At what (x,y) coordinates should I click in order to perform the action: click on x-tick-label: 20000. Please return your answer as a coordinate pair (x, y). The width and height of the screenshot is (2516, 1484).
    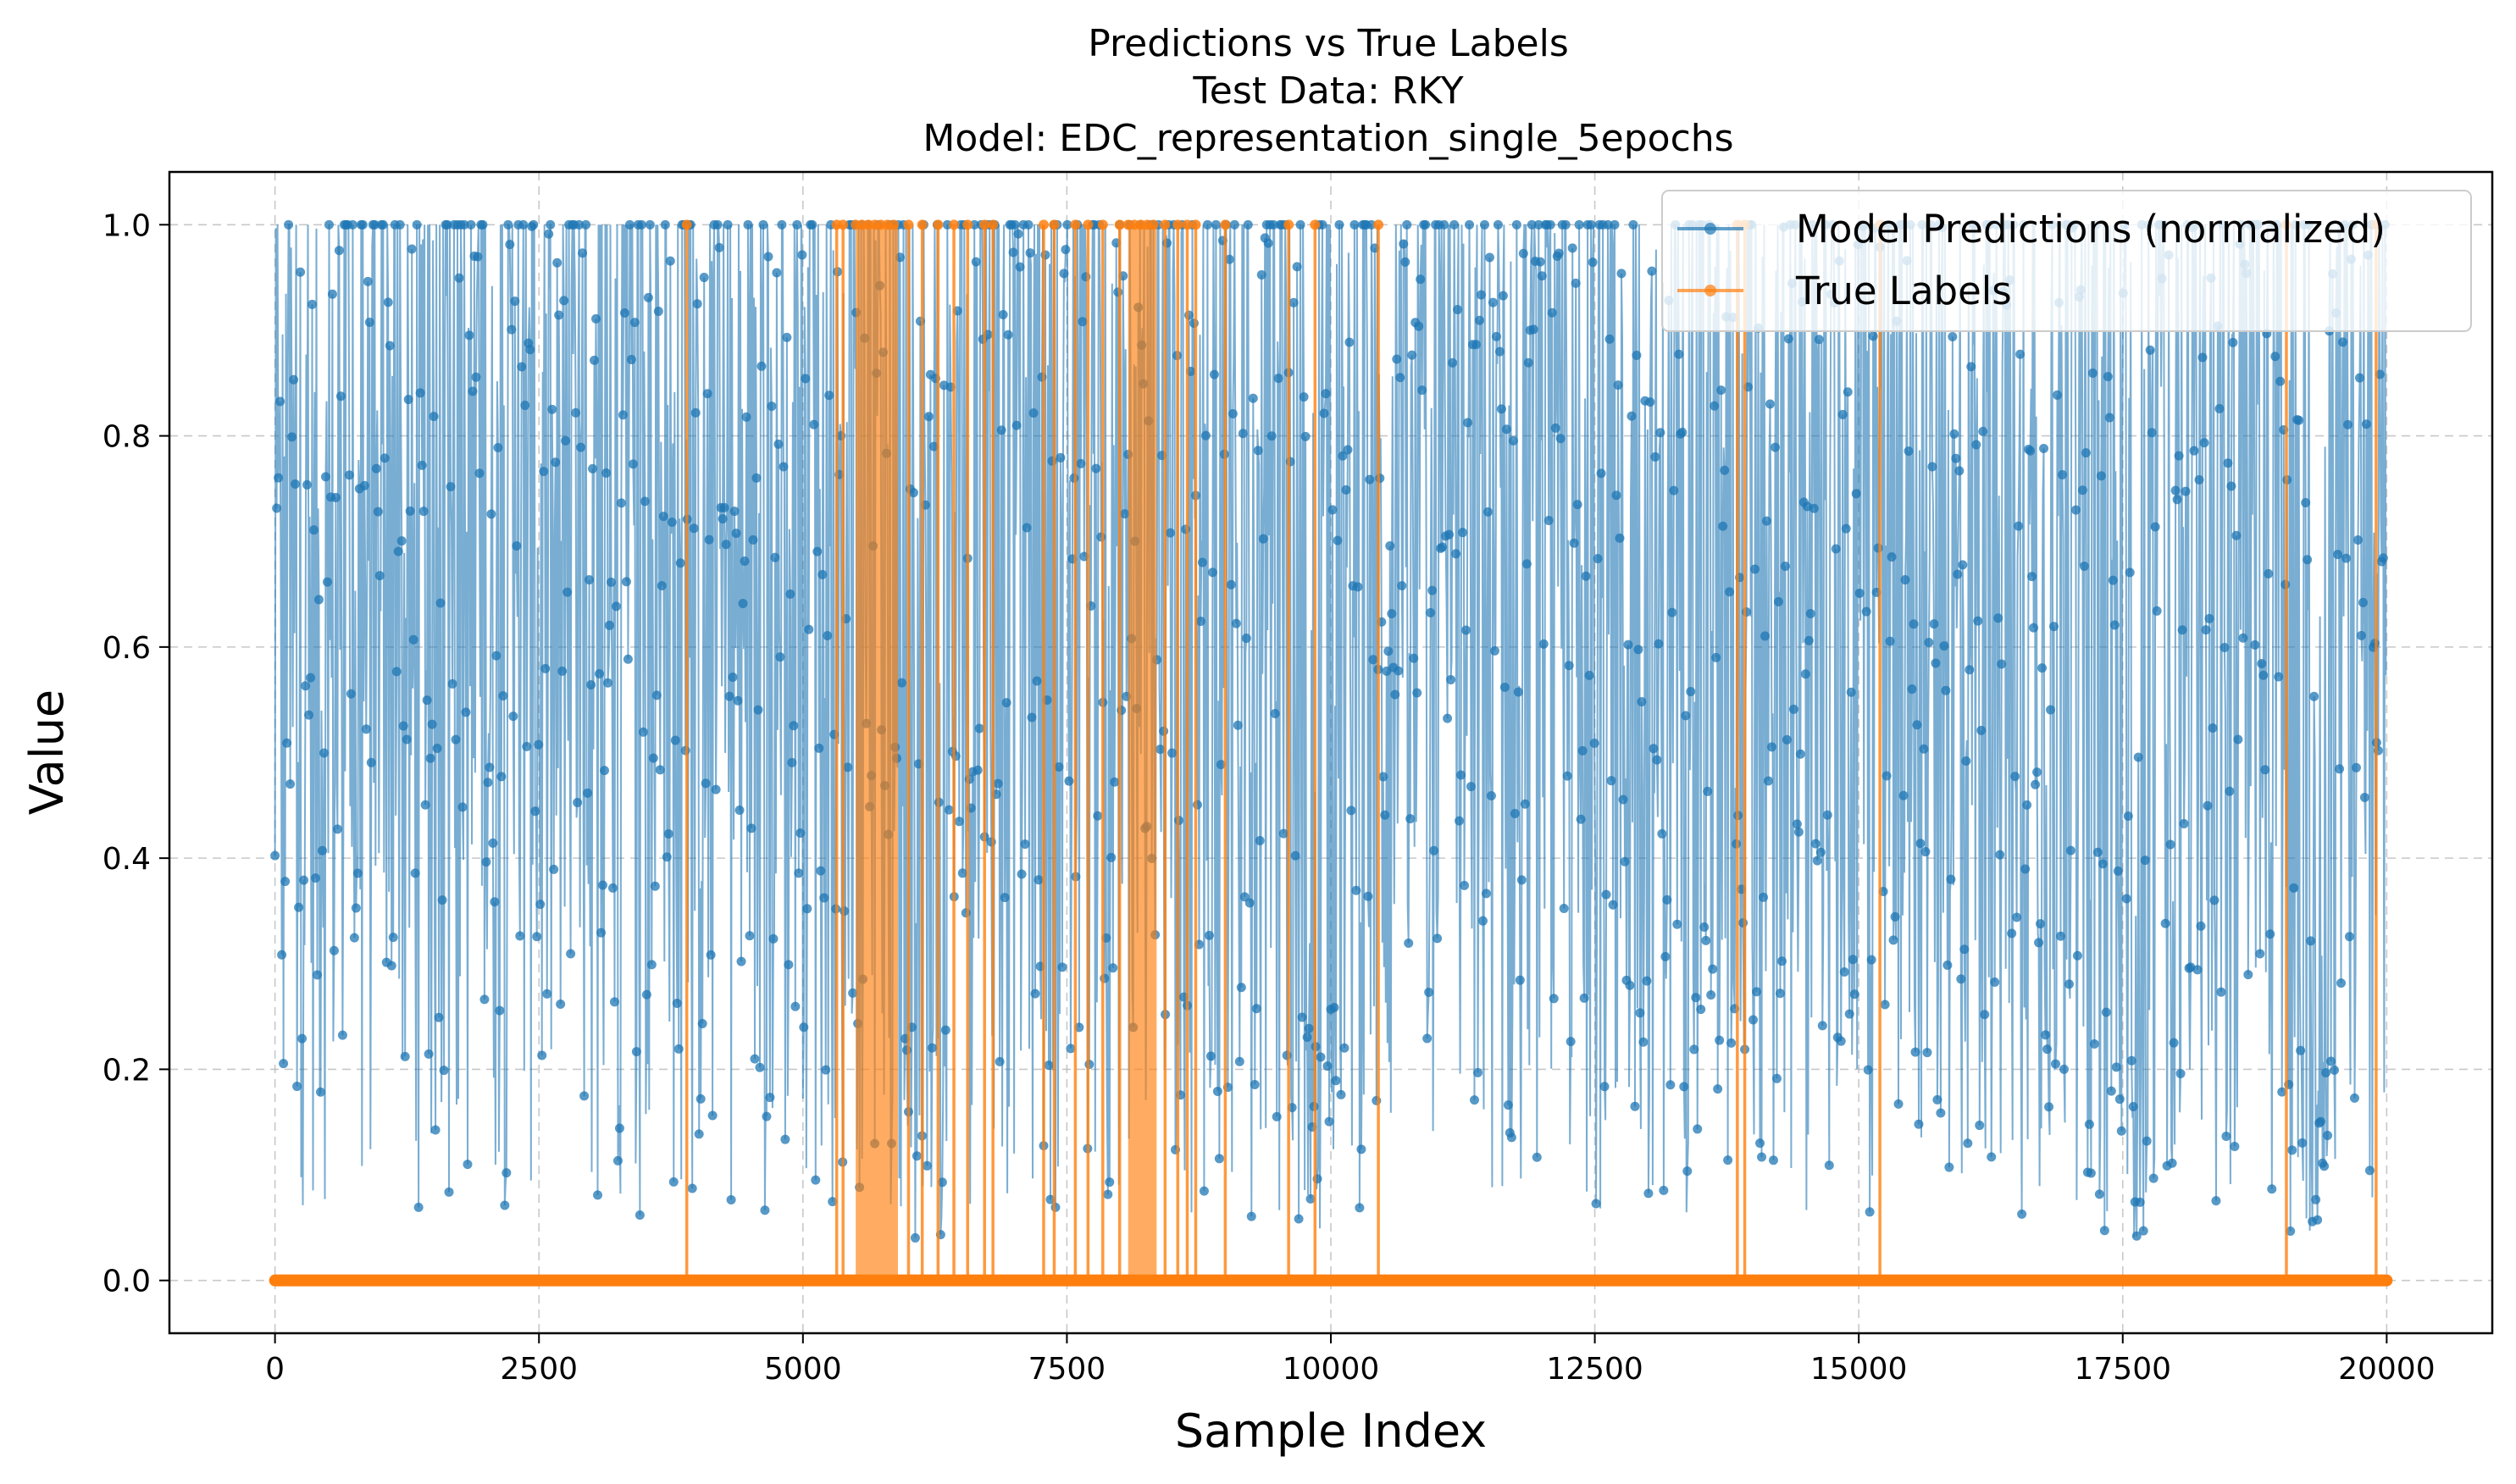
    Looking at the image, I should click on (2387, 1369).